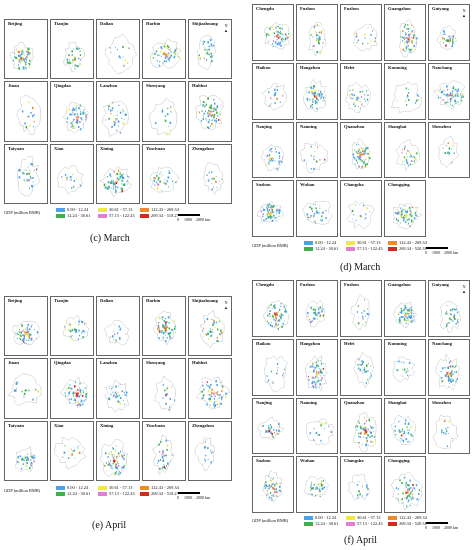  What do you see at coordinates (327, 523) in the screenshot?
I see `legend-label: 12.24 - 30.61` at bounding box center [327, 523].